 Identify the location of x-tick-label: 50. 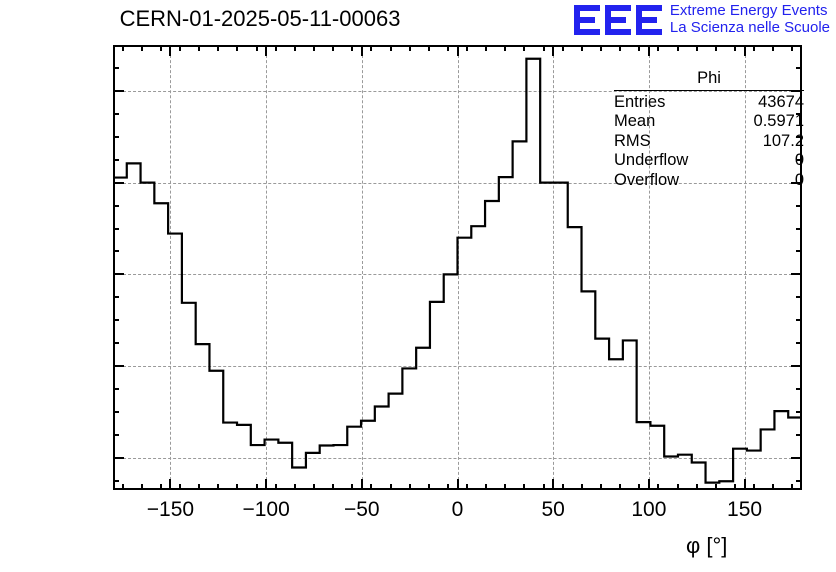
(553, 509).